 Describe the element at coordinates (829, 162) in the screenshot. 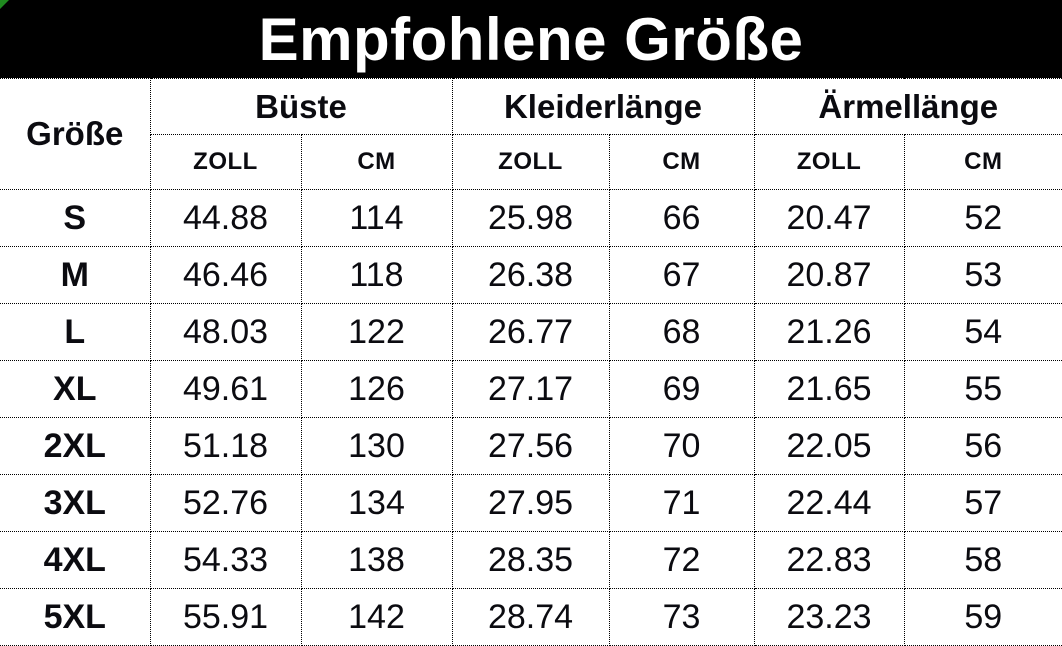

I see `unit-header-sleeve-zoll: ZOLL` at that location.